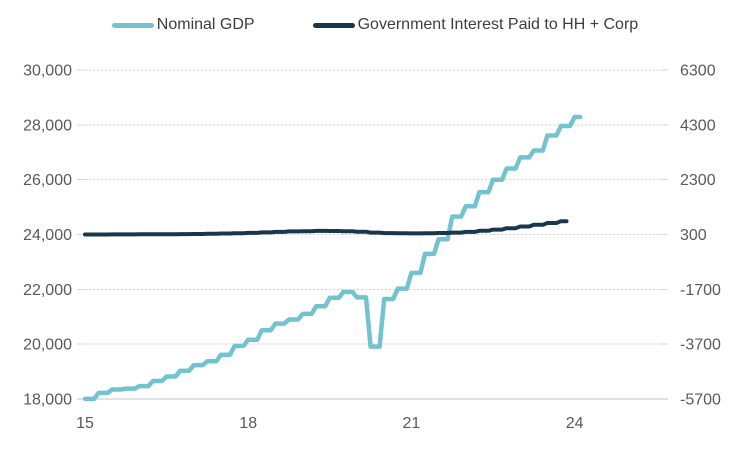  Describe the element at coordinates (47, 400) in the screenshot. I see `y-axis-label-left: 18,000` at that location.